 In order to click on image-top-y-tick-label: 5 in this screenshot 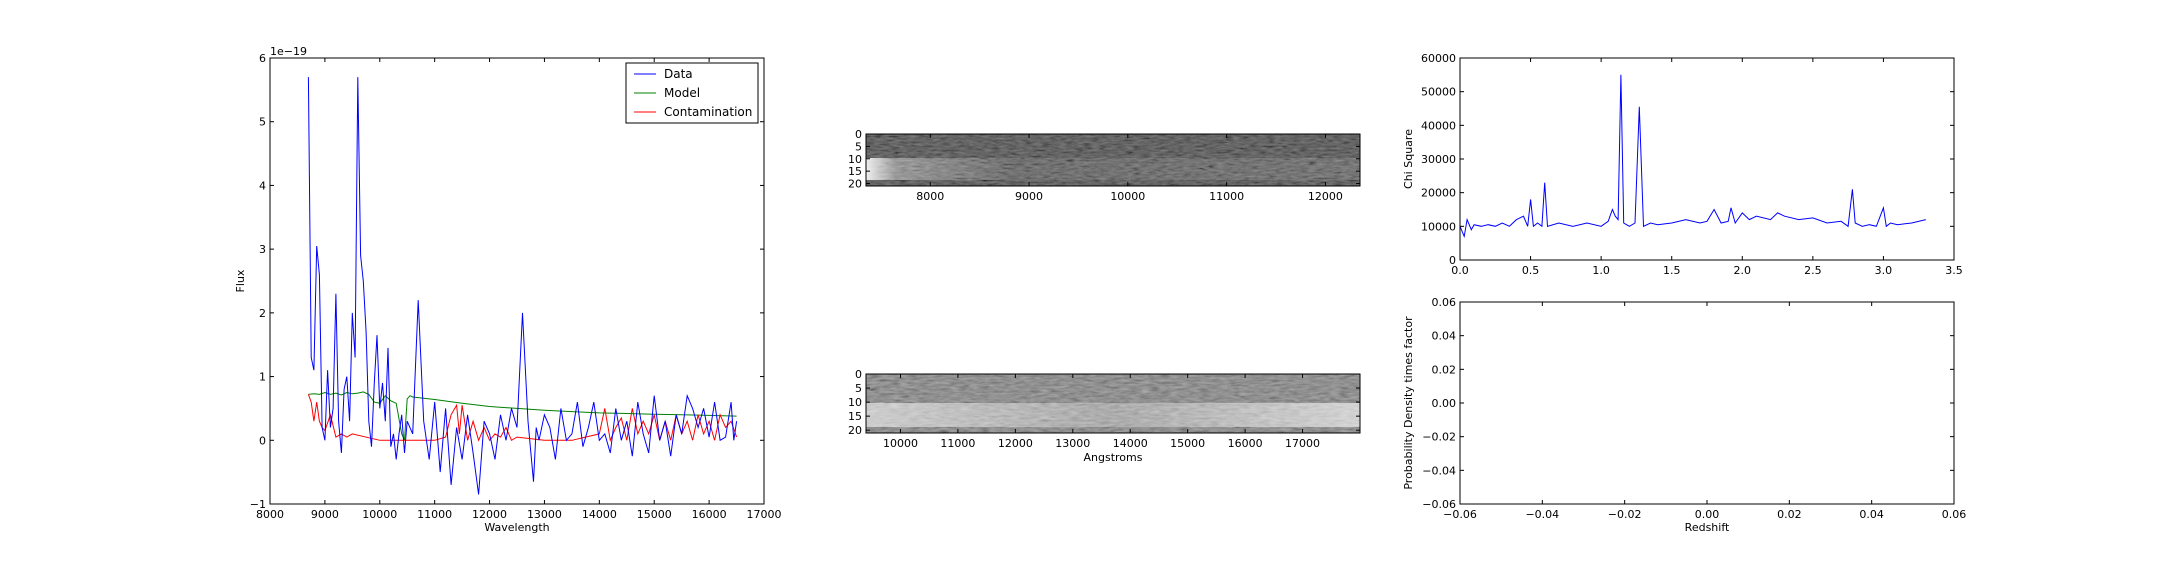, I will do `click(858, 146)`.